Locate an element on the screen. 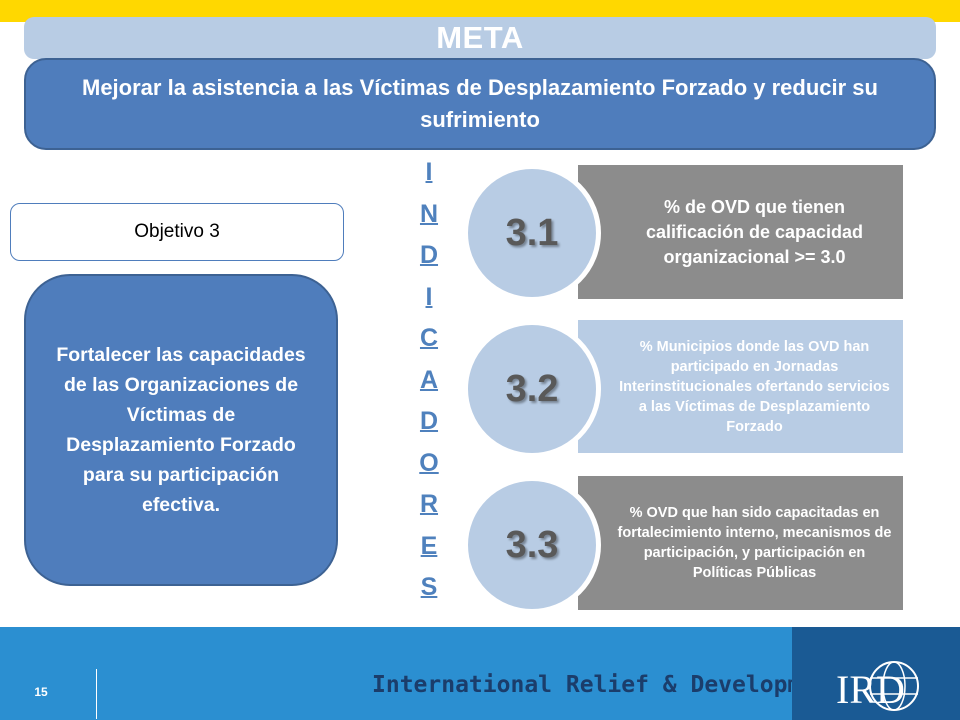  indicator-number: 3.2 is located at coordinates (532, 388).